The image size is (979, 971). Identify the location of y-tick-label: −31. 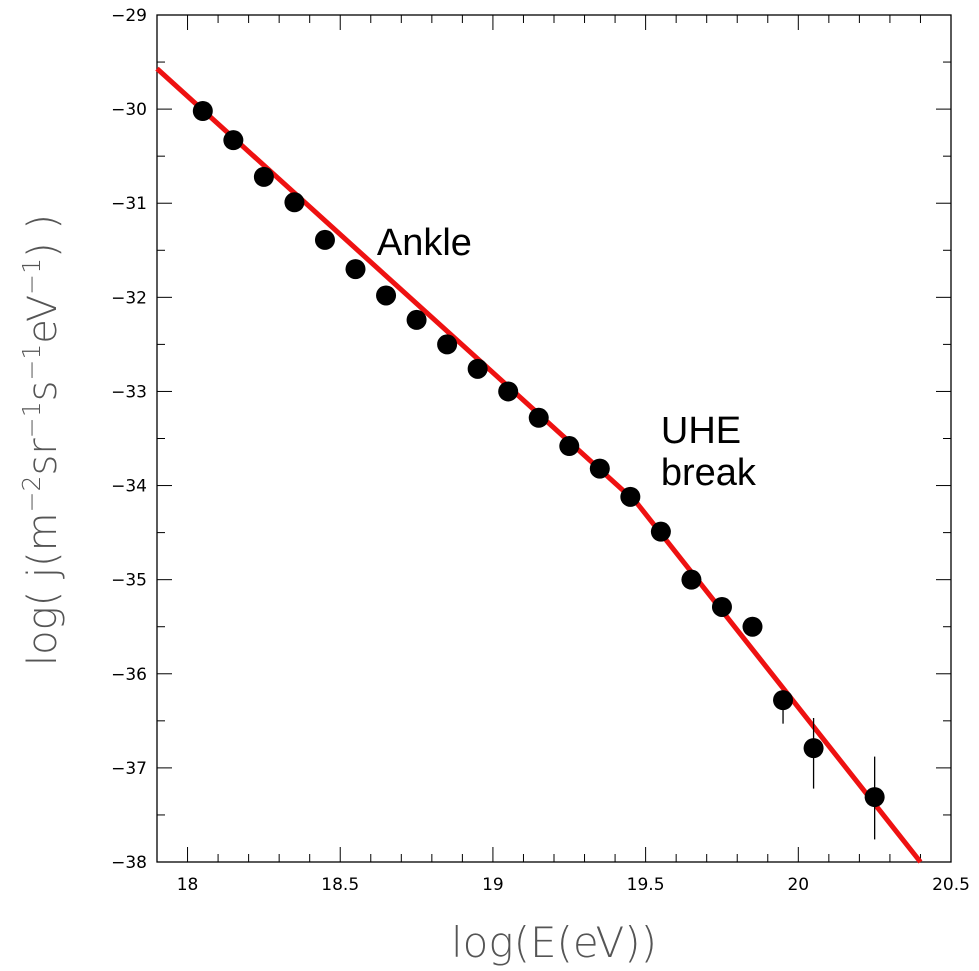
(129, 204).